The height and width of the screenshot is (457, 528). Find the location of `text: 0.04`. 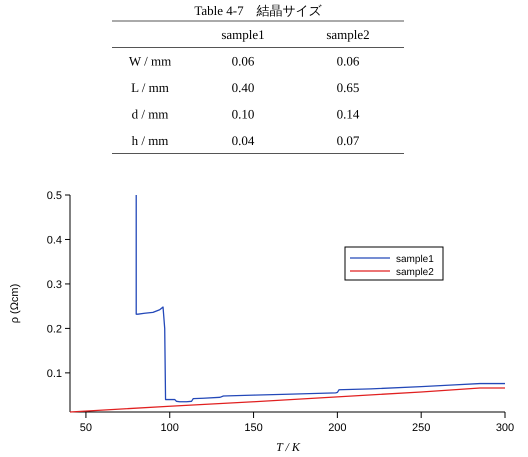

text: 0.04 is located at coordinates (243, 140).